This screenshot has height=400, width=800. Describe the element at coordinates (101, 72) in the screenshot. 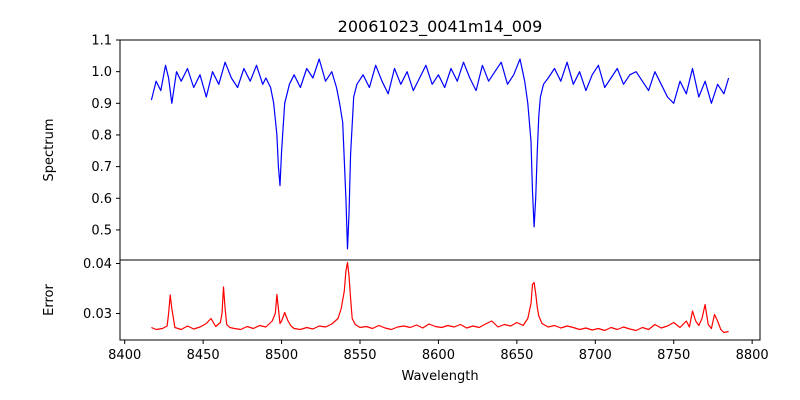

I see `spectrum-y-tick-label: 1.0` at that location.